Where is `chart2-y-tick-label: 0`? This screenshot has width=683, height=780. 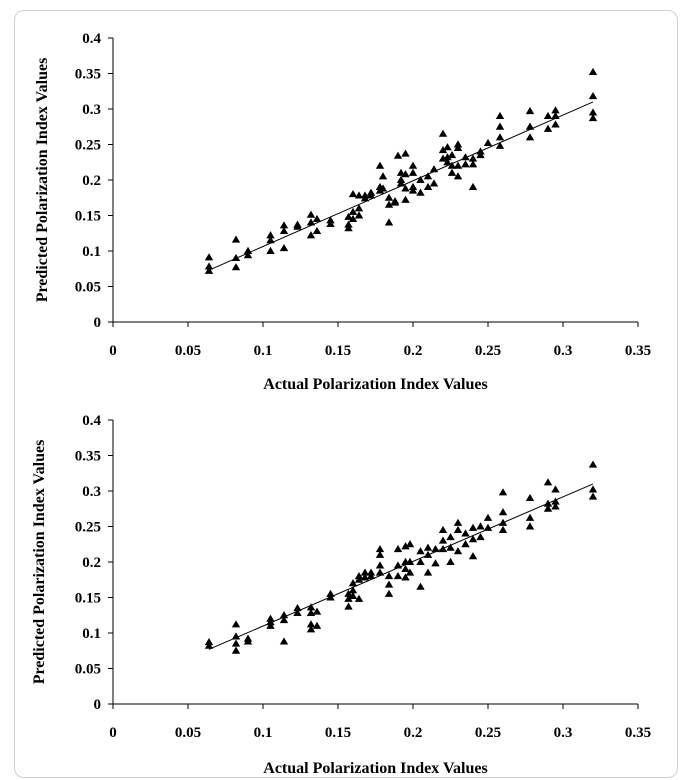 chart2-y-tick-label: 0 is located at coordinates (98, 705).